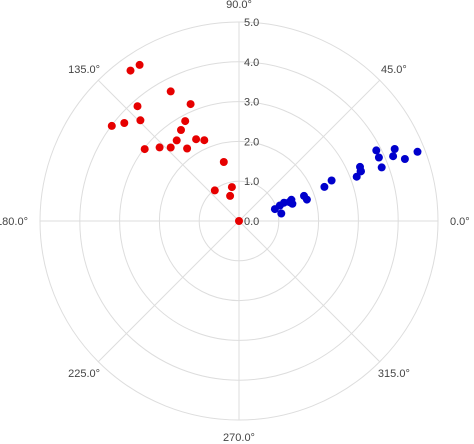 The height and width of the screenshot is (444, 474). I want to click on radial-tick-label: 1.0, so click(251, 182).